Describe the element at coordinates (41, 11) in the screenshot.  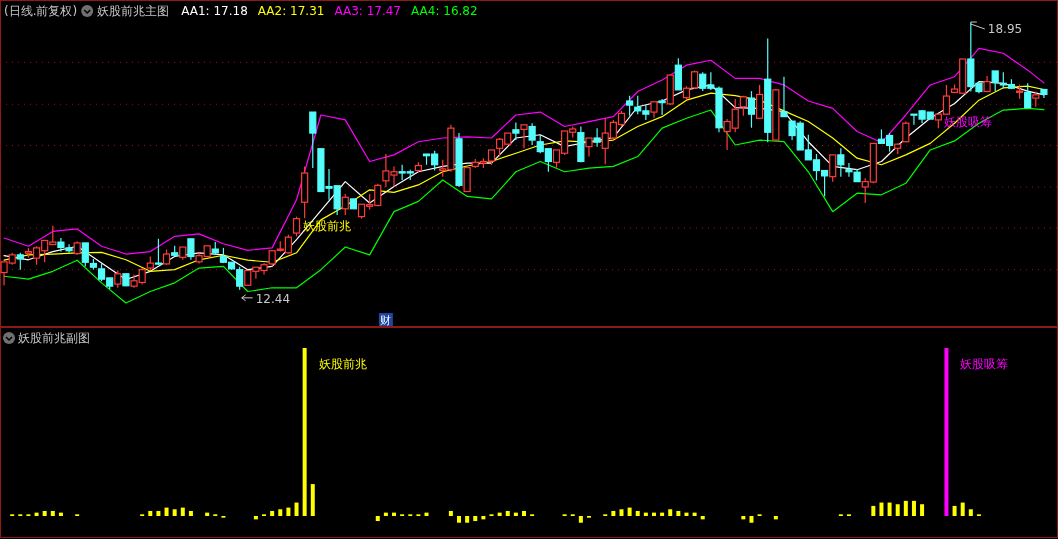
I see `chart-title: (日线.前复权)` at that location.